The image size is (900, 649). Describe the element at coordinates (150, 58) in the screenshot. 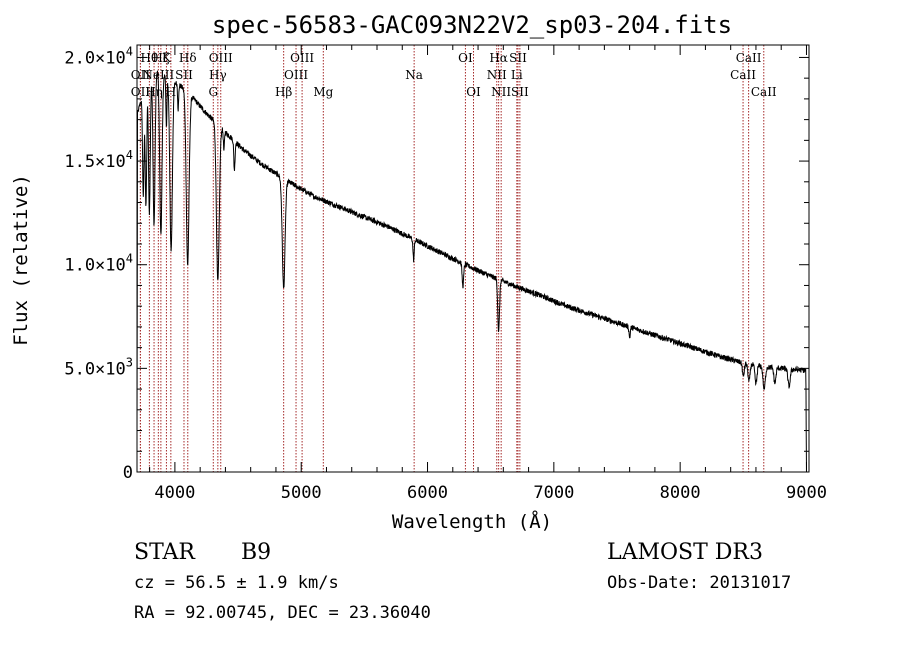

I see `marker-label-2: Hθ` at that location.